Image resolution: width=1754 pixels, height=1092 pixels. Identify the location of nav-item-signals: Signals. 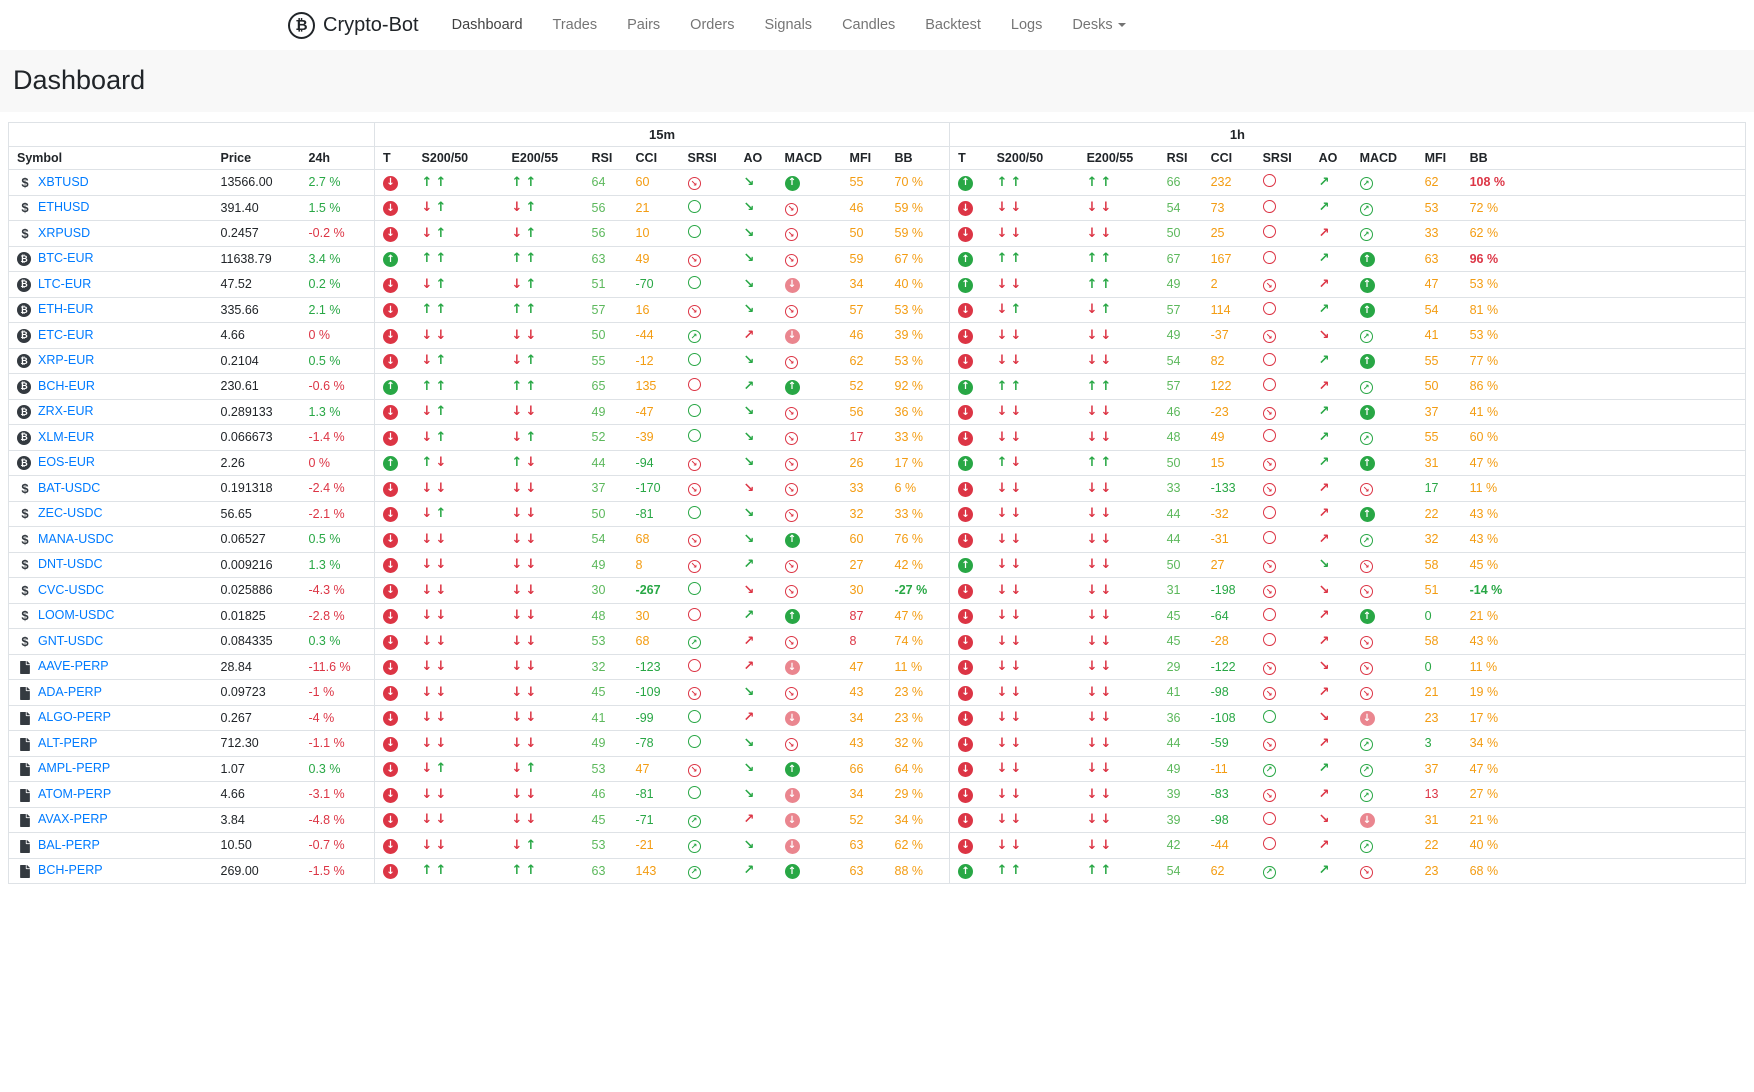
(788, 25).